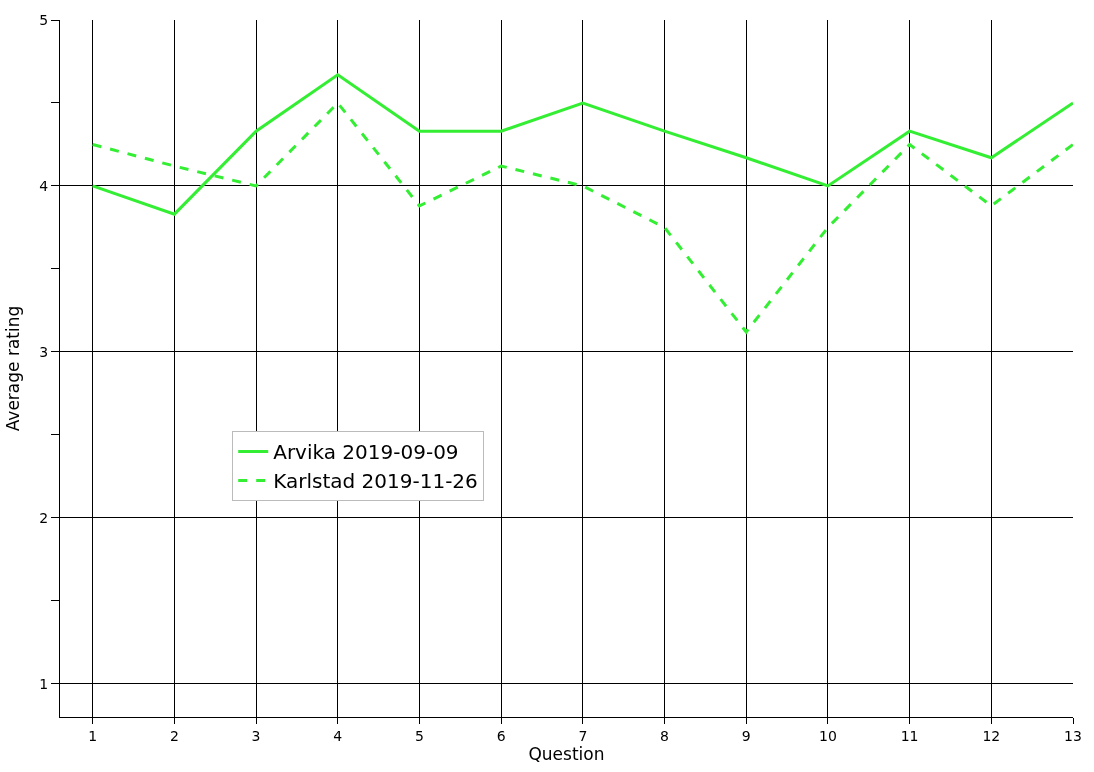 This screenshot has height=772, width=1094. Describe the element at coordinates (501, 735) in the screenshot. I see `x-tick-label: 6` at that location.